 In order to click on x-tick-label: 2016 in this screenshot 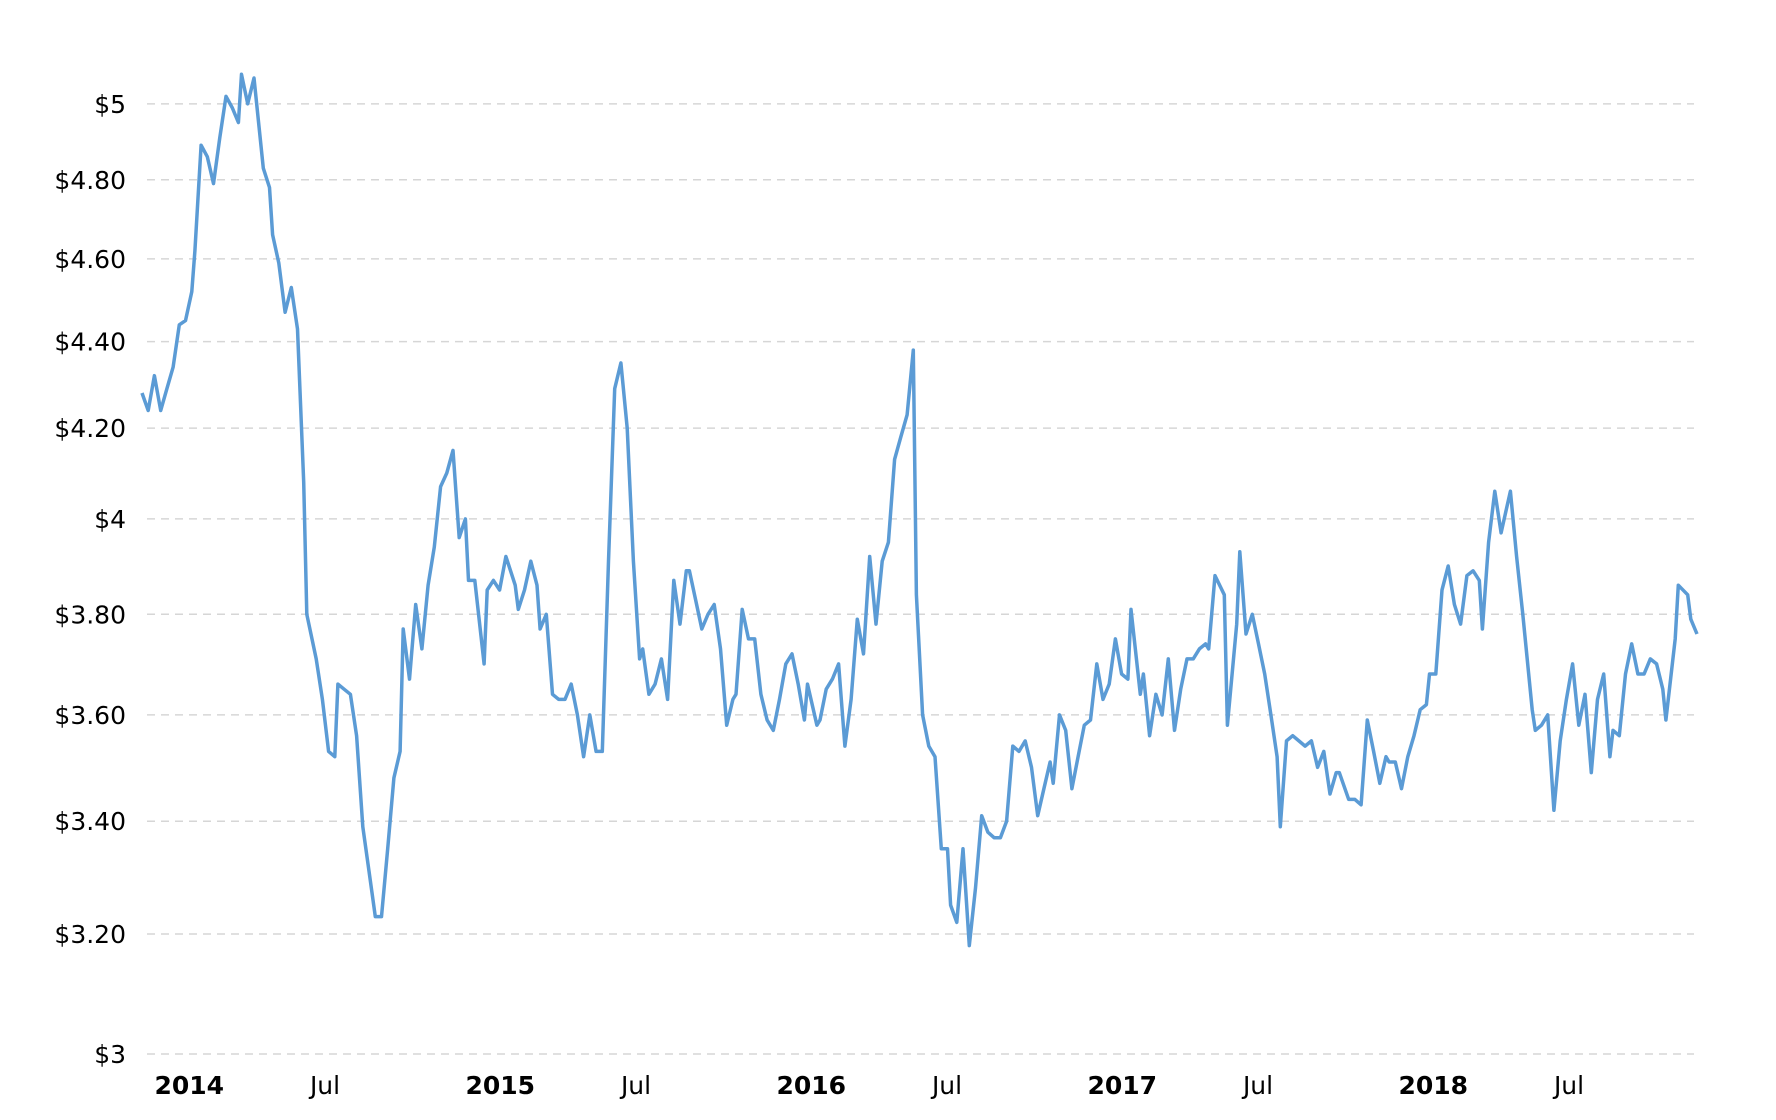, I will do `click(811, 1085)`.